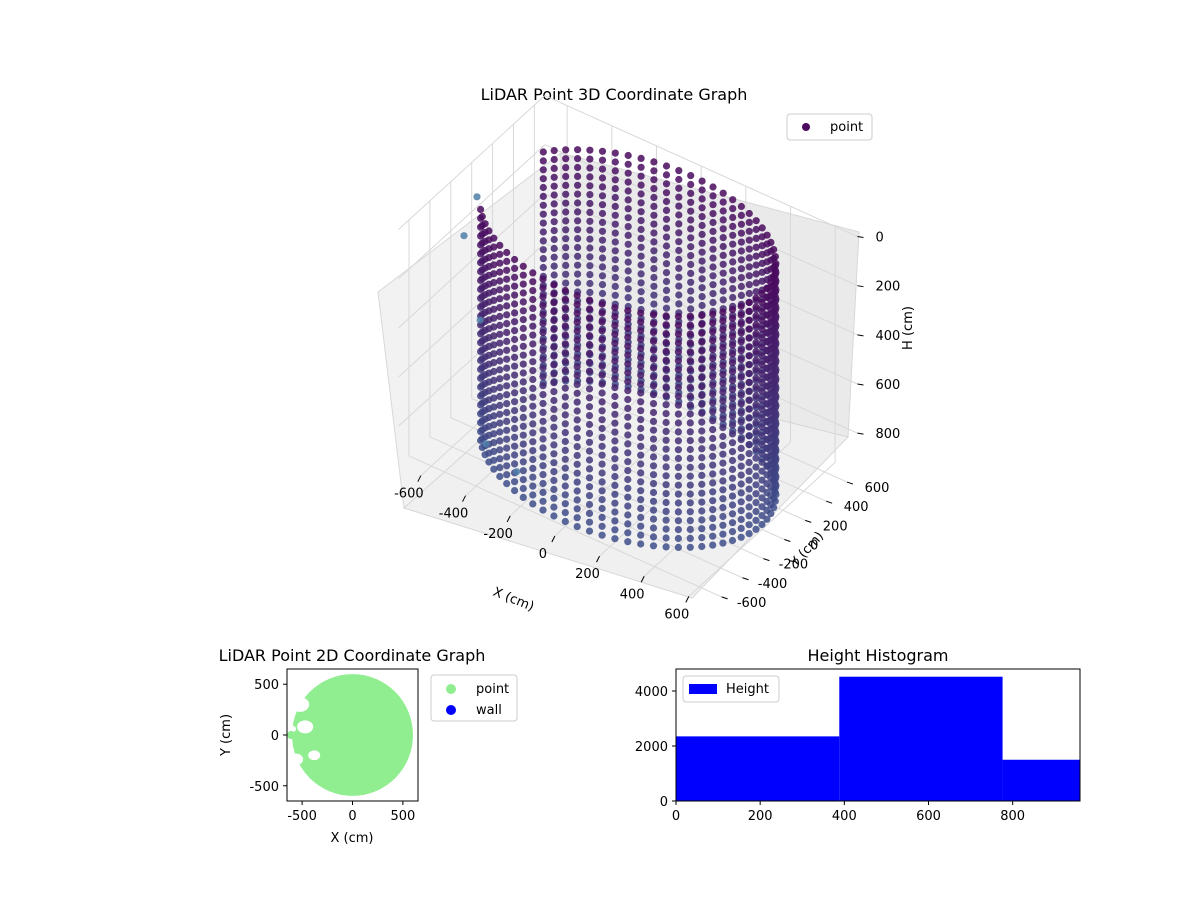  I want to click on chart2d-legend-wall: wall, so click(489, 710).